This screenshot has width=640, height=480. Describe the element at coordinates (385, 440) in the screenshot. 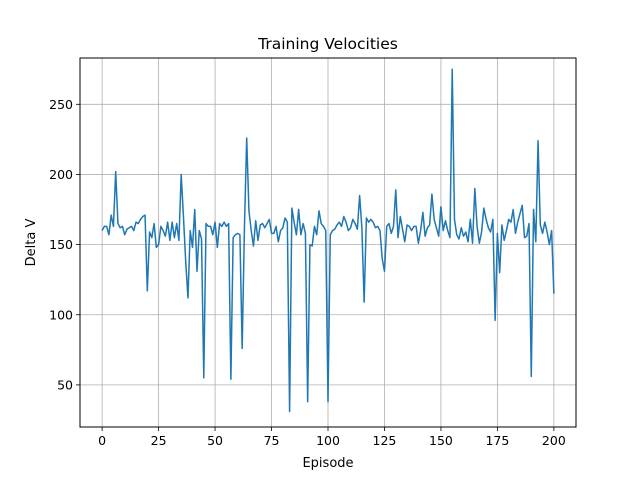

I see `x-tick-label: 125` at that location.